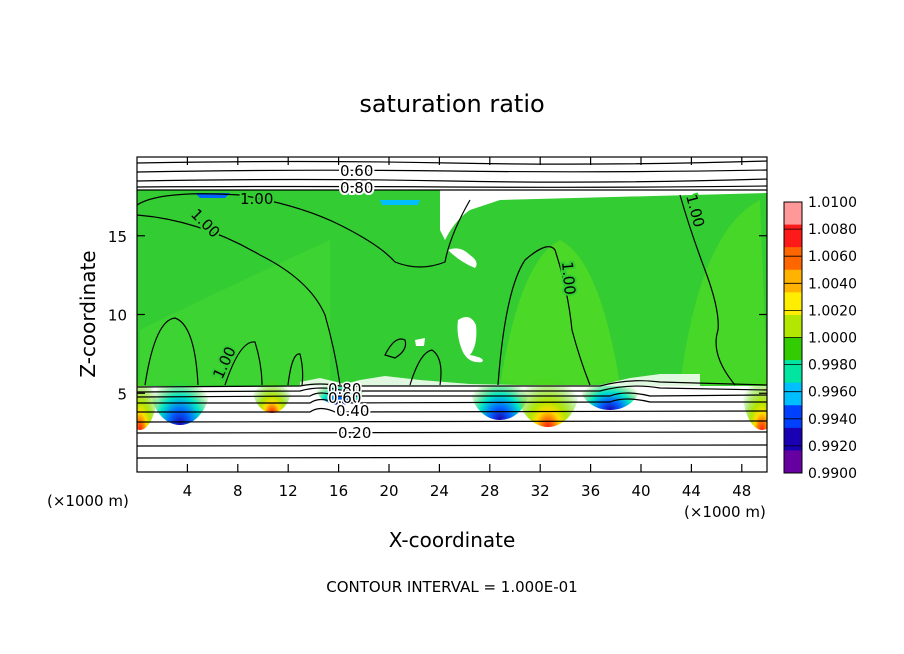 This screenshot has height=654, width=904. I want to click on x-tick-label: 12, so click(288, 491).